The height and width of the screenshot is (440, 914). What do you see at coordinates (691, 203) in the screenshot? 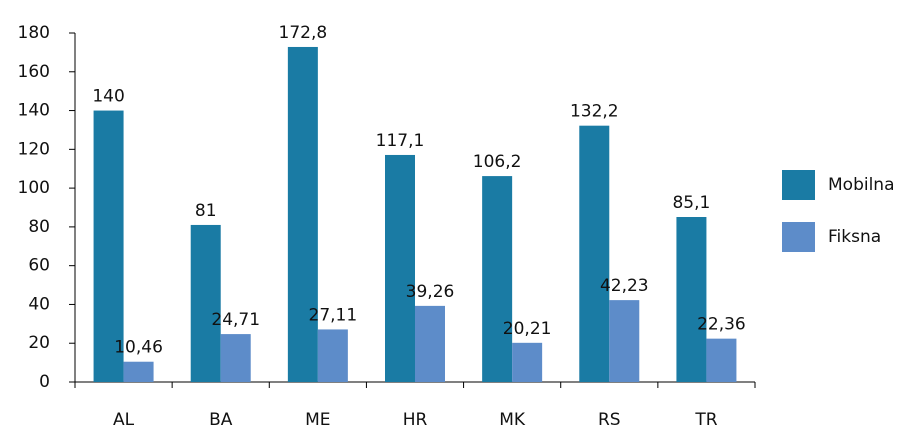
I see `data-label: 85,1` at bounding box center [691, 203].